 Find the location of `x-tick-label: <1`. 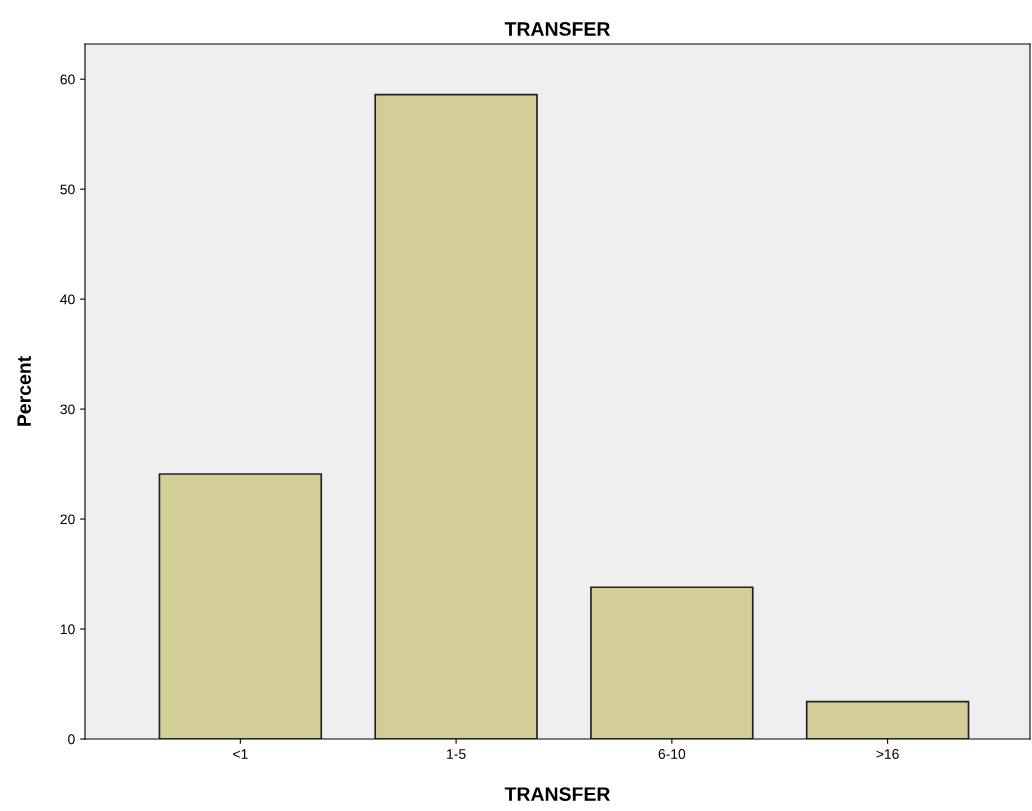

x-tick-label: <1 is located at coordinates (240, 754).